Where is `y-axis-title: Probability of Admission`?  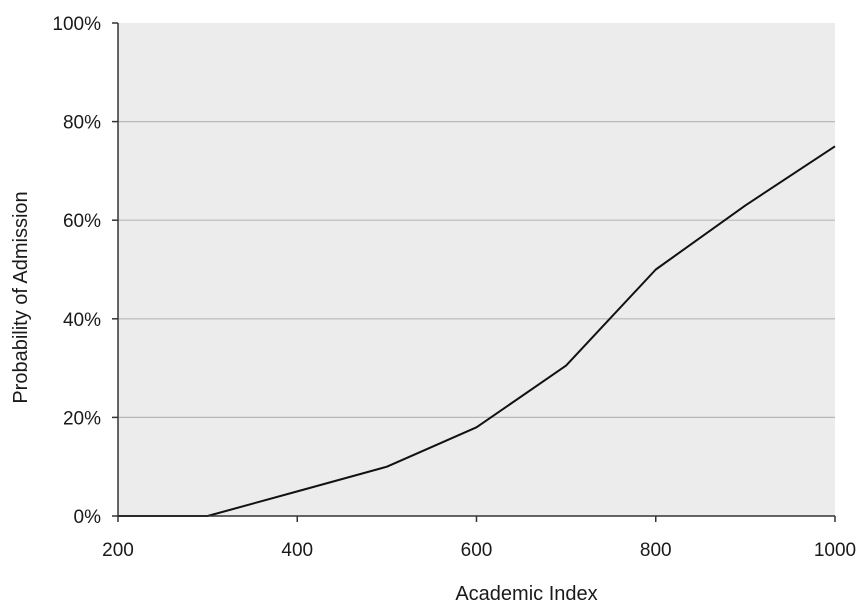 y-axis-title: Probability of Admission is located at coordinates (21, 297).